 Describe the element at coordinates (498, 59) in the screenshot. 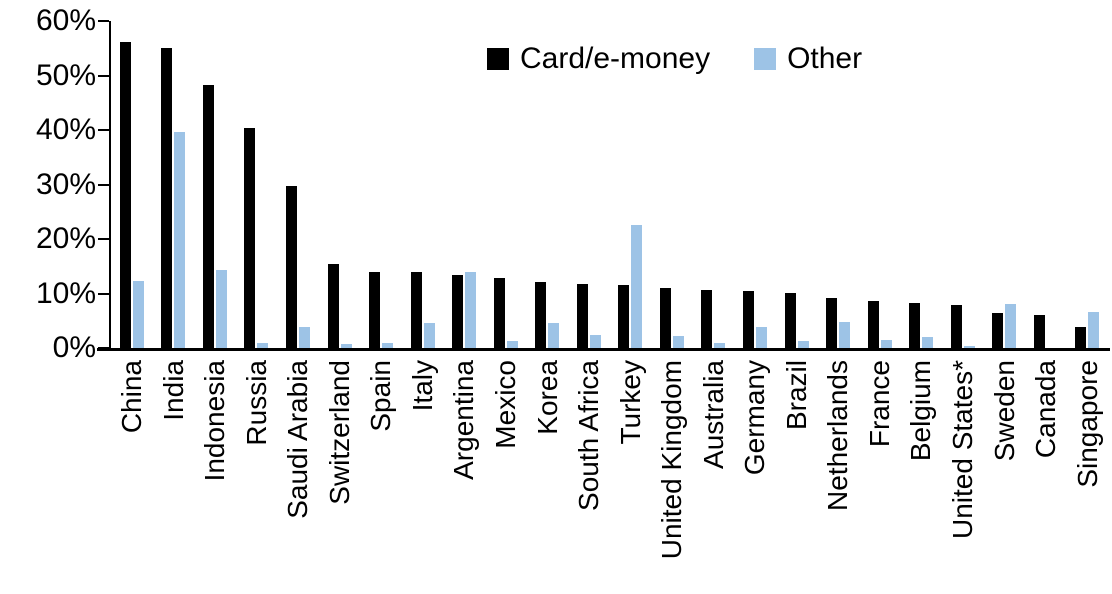

I see `legend-swatch-card-e-money-icon` at that location.